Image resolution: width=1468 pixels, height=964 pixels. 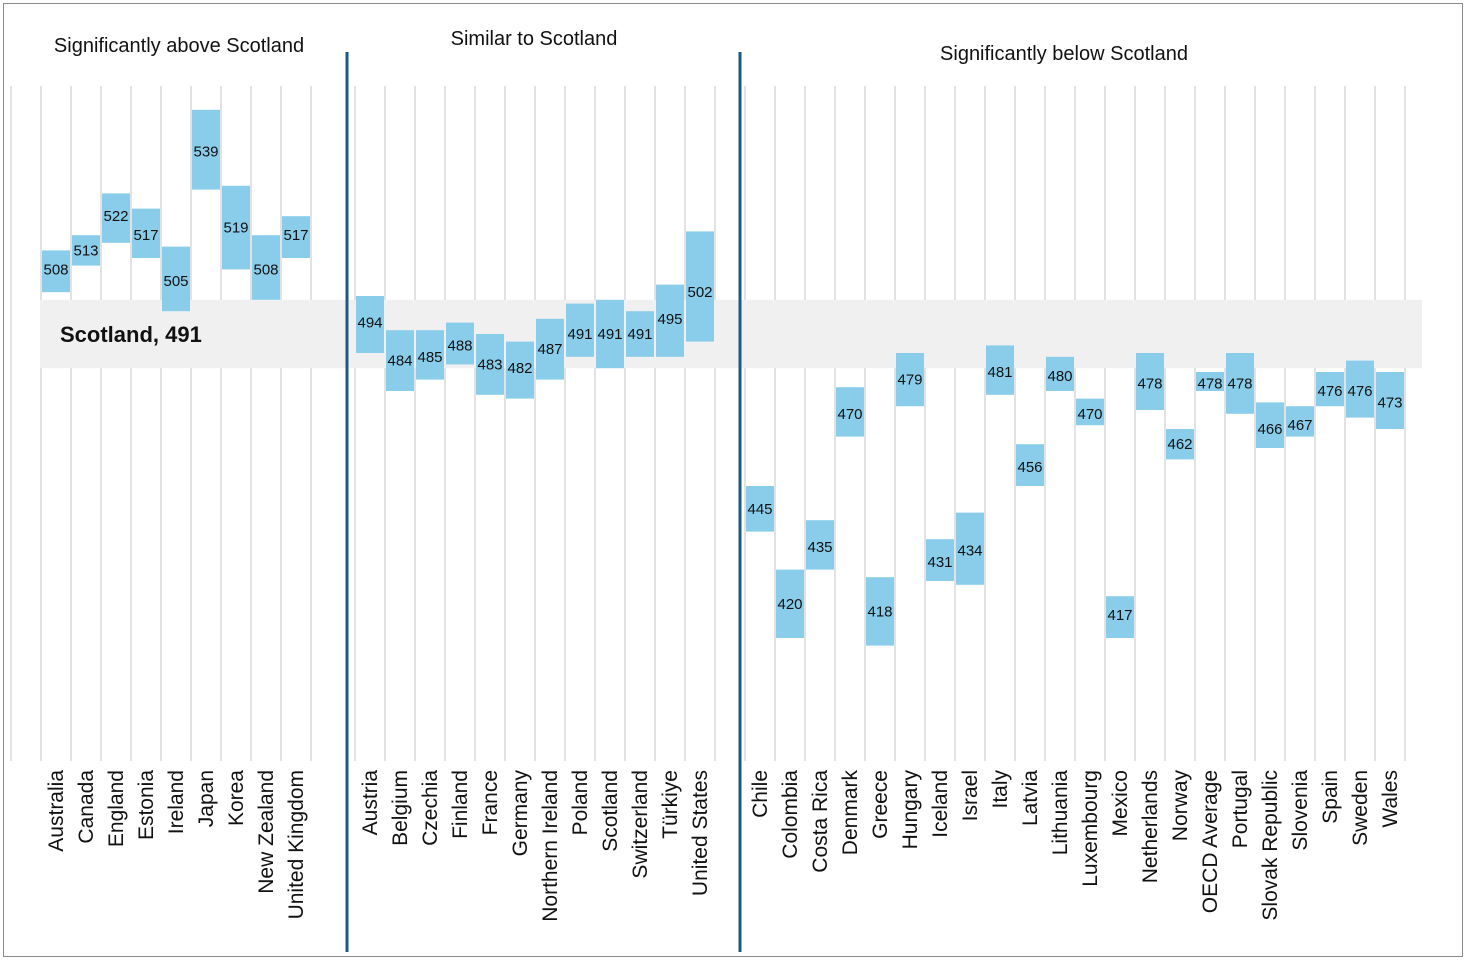 I want to click on category-label-2-19: Spain, so click(x=1330, y=797).